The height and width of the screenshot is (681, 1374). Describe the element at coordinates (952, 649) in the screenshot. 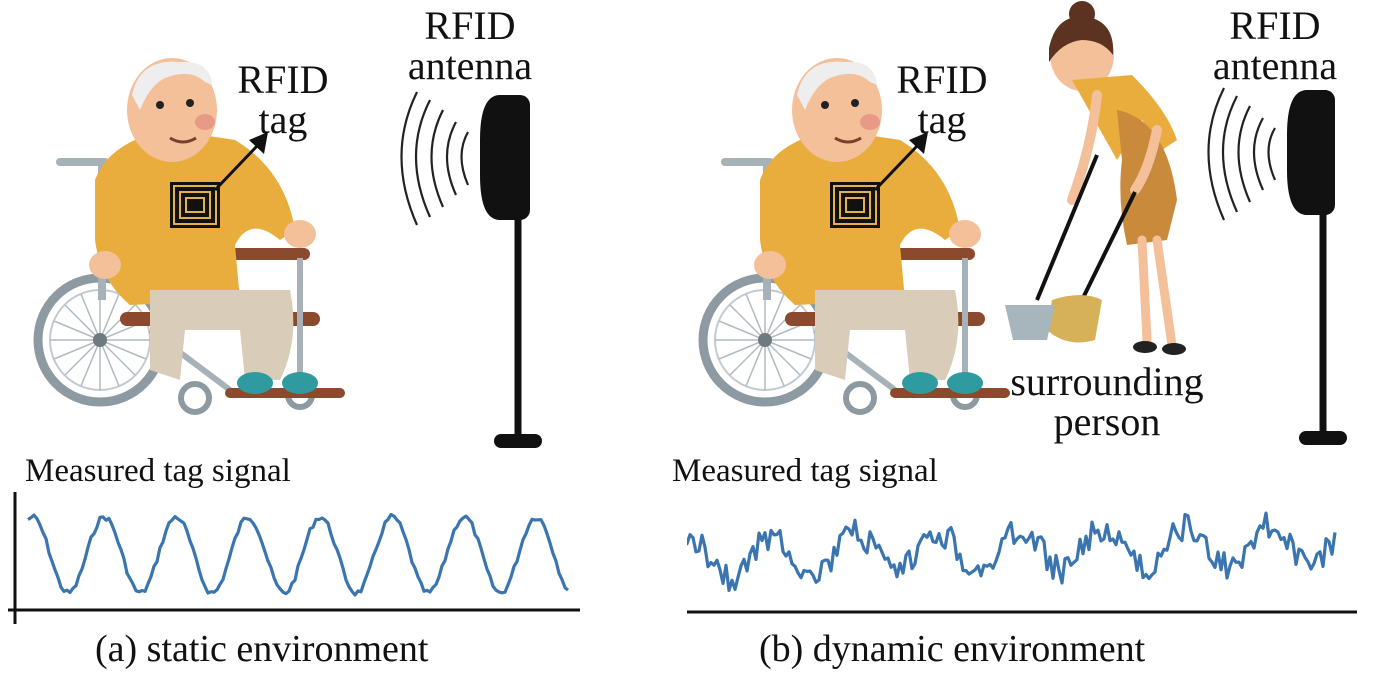

I see `panel-caption: (b) dynamic environment` at that location.